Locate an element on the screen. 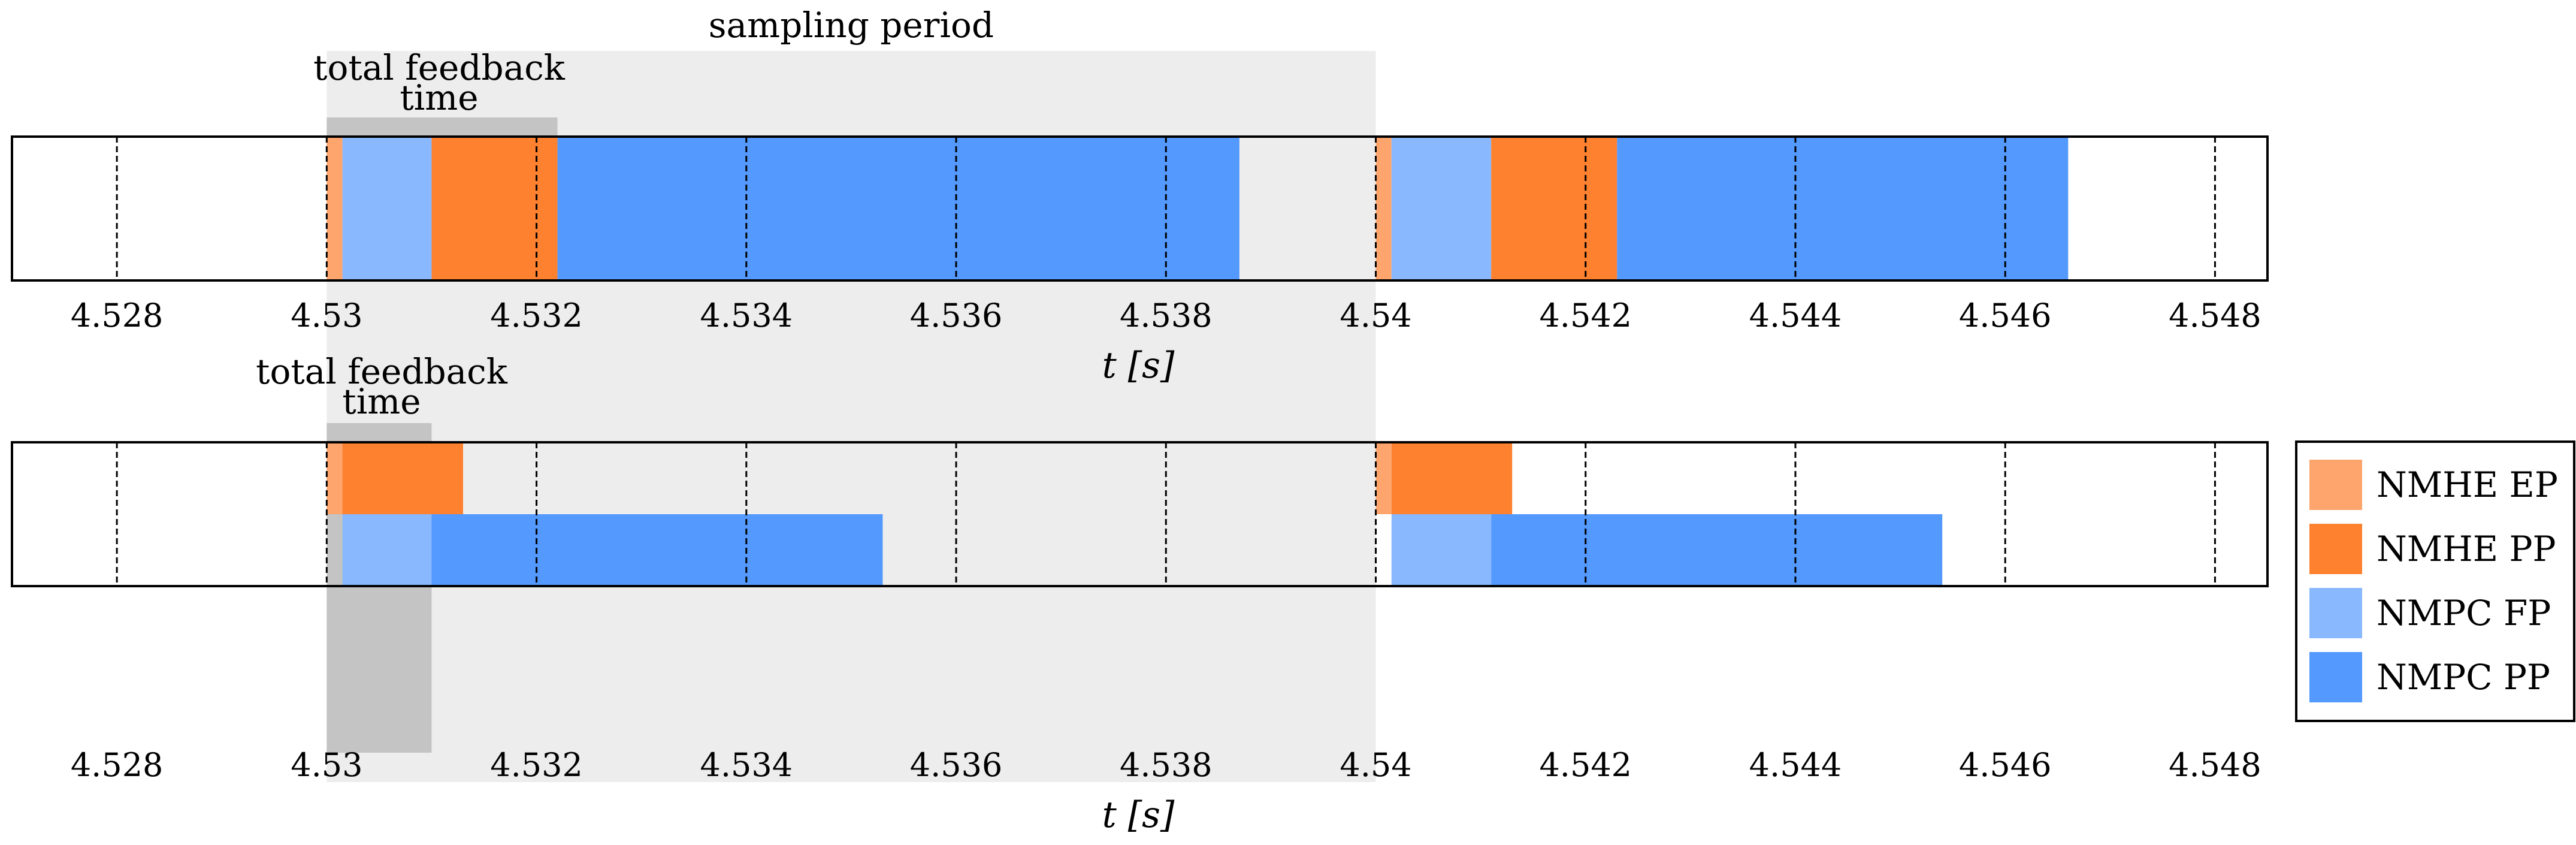 Image resolution: width=2576 pixels, height=845 pixels. legend-label-nmhe-ep: NMHE EP is located at coordinates (2467, 485).